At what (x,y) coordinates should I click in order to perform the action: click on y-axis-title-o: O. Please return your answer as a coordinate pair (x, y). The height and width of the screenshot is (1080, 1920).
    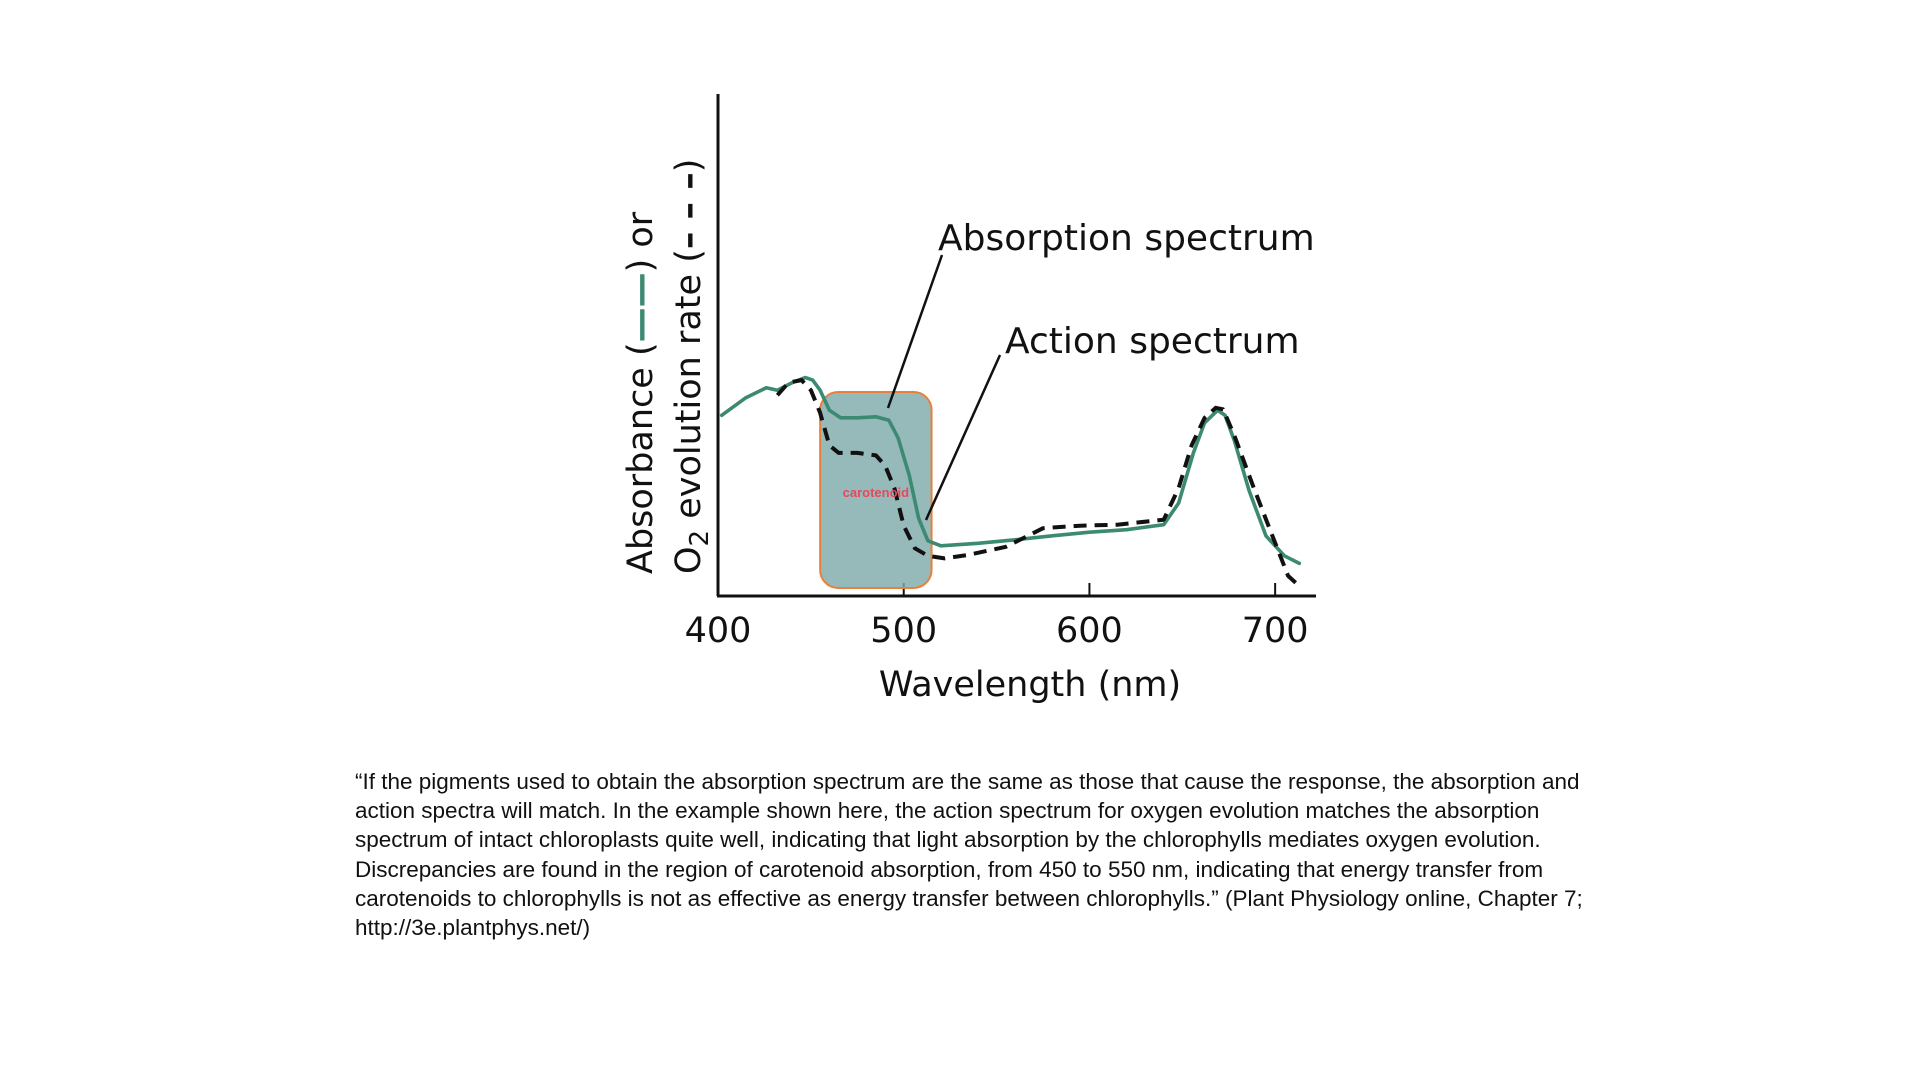
    Looking at the image, I should click on (689, 560).